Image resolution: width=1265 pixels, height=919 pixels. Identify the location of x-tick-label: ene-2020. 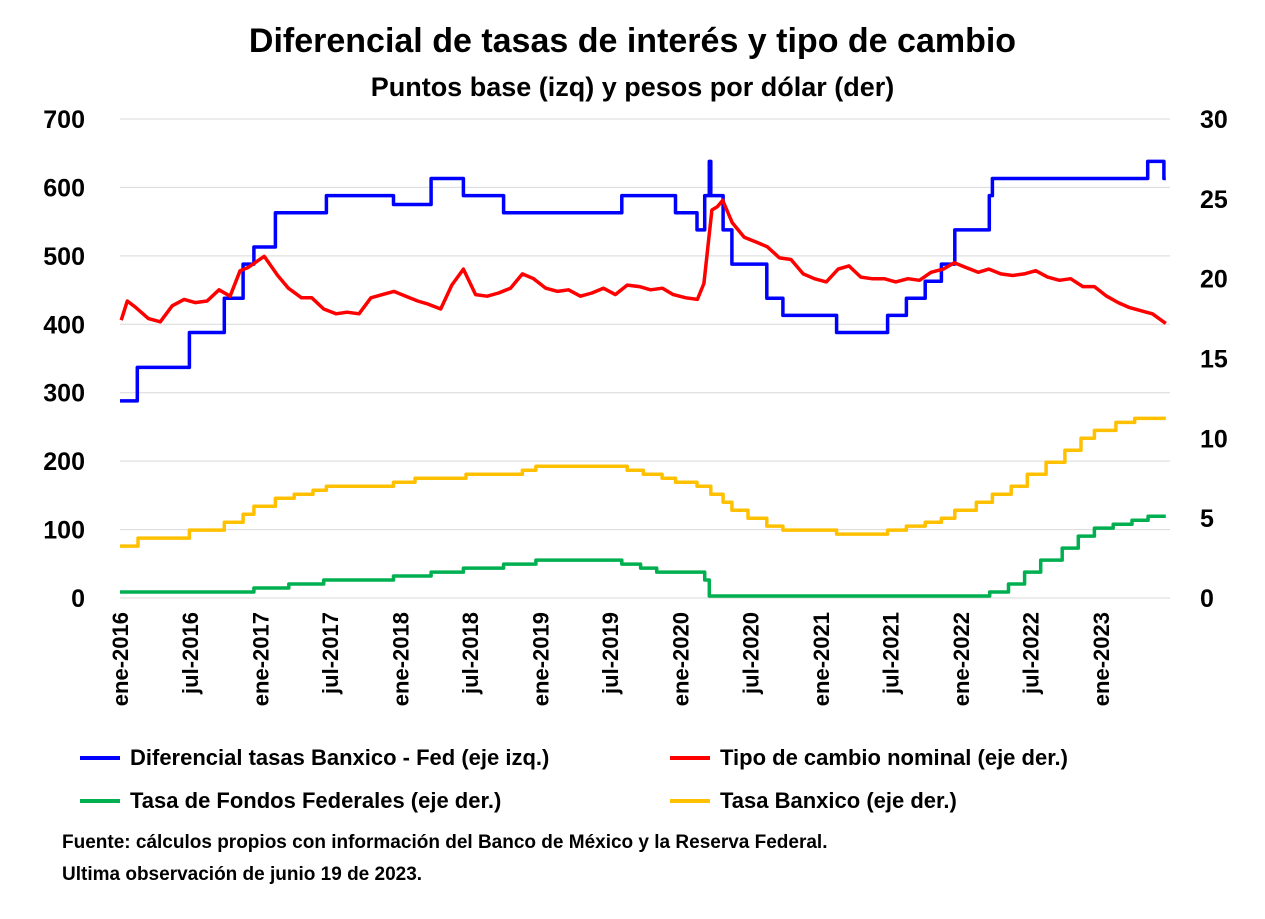
(680, 659).